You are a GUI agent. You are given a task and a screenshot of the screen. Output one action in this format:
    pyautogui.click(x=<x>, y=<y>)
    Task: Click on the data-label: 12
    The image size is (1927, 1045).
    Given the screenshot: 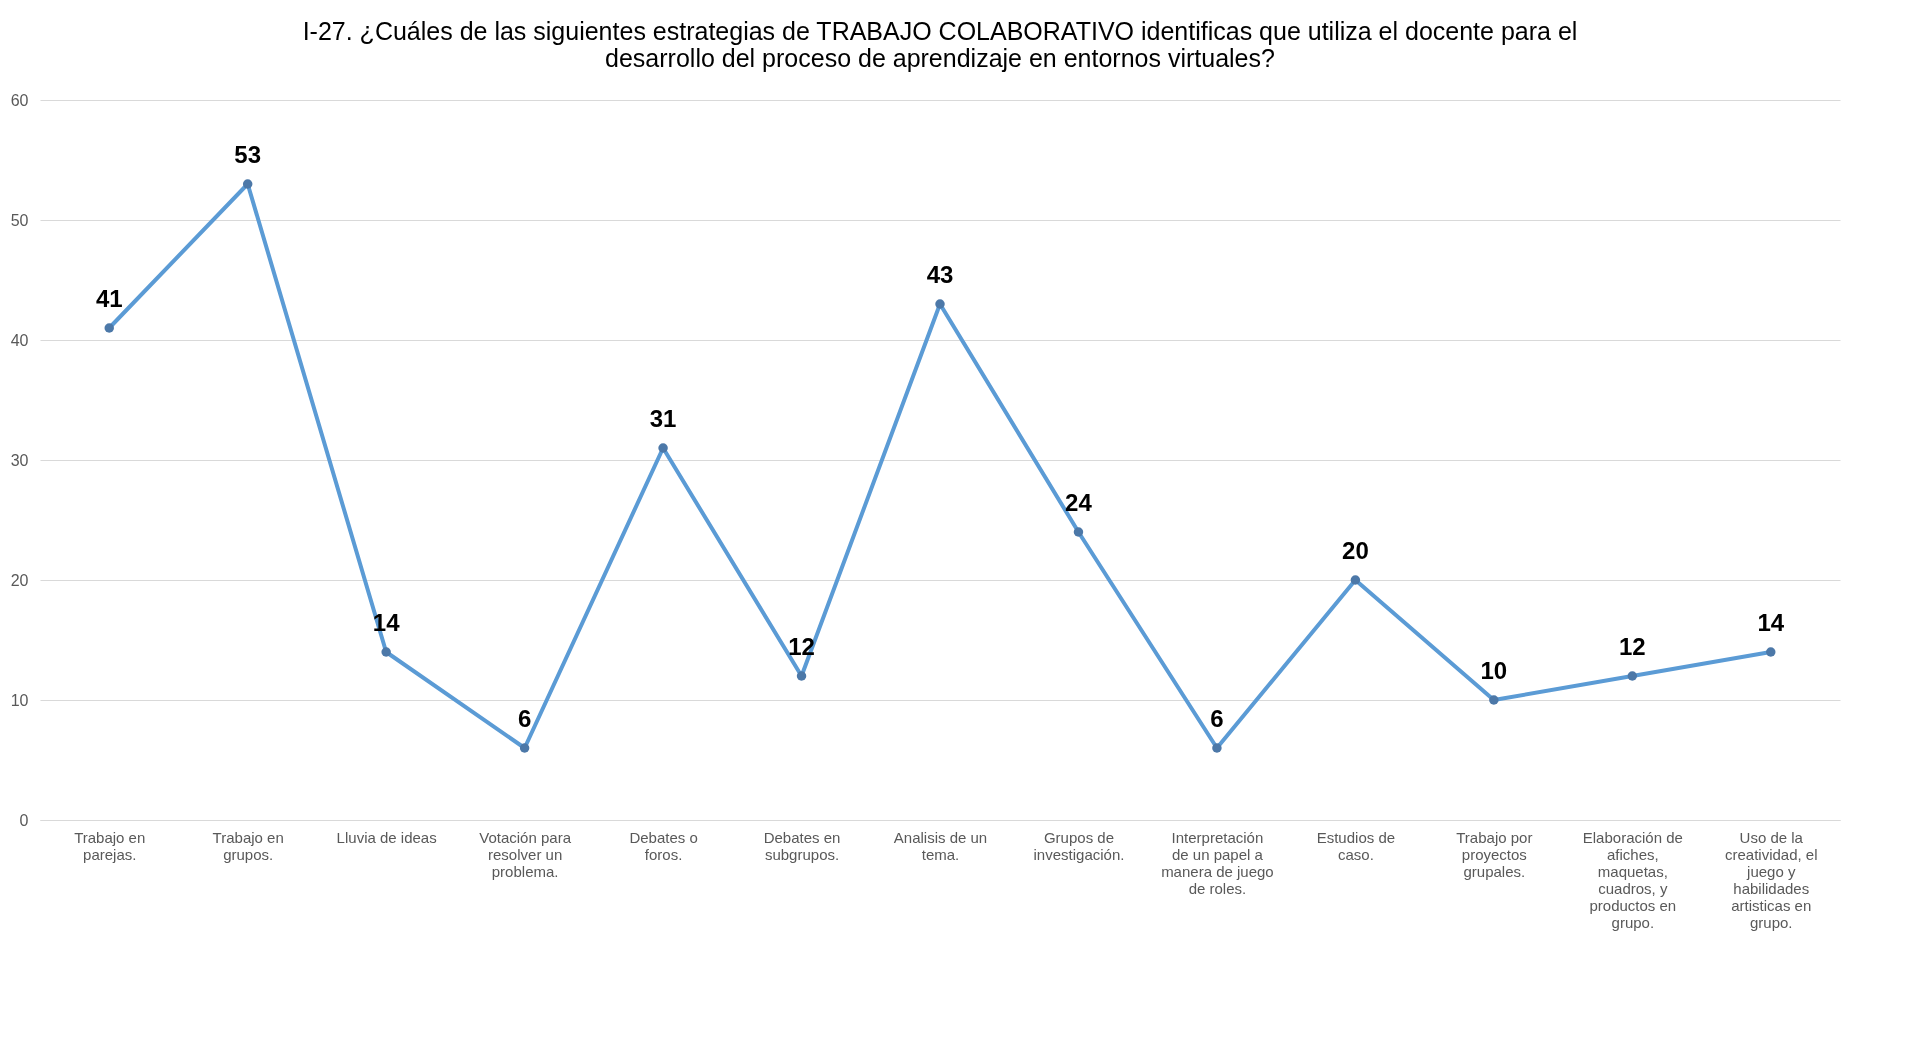 What is the action you would take?
    pyautogui.click(x=1632, y=646)
    